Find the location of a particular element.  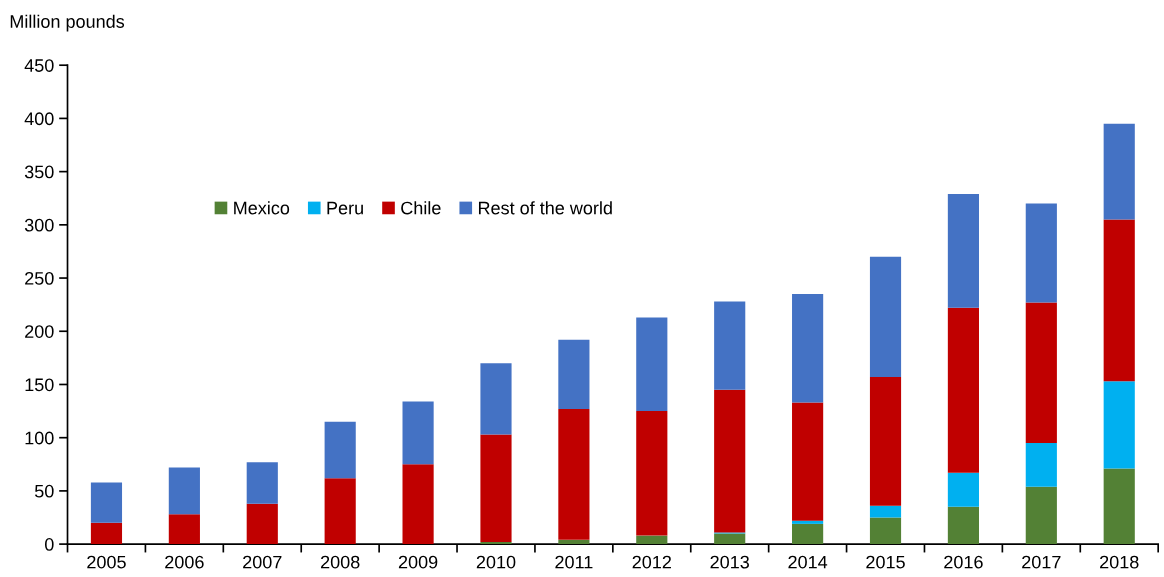

x-tick-label: 2017 is located at coordinates (1041, 562).